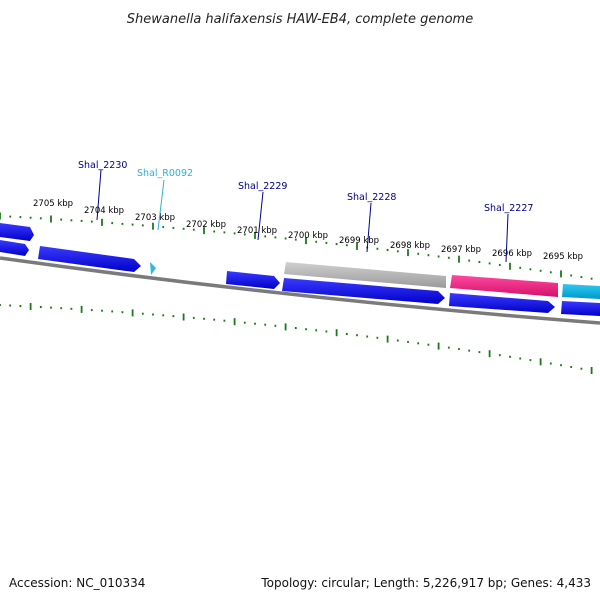 The height and width of the screenshot is (600, 600). I want to click on scale-label: 2695 kbp, so click(563, 257).